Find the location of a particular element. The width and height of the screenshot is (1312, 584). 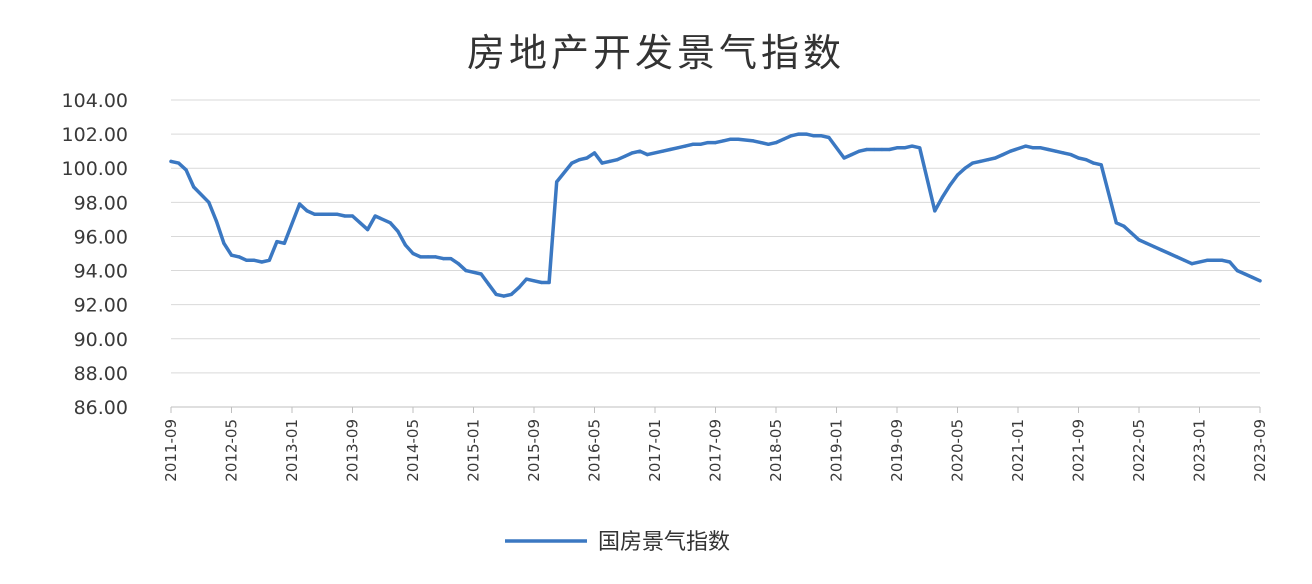

x-tick-label: 2013-09 is located at coordinates (353, 450).